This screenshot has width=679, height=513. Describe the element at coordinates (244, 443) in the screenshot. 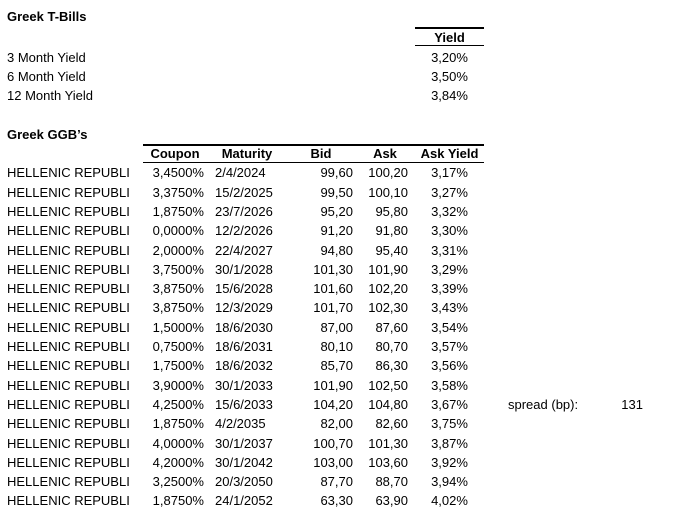

I see `bond-maturity: 30/1/2037` at that location.